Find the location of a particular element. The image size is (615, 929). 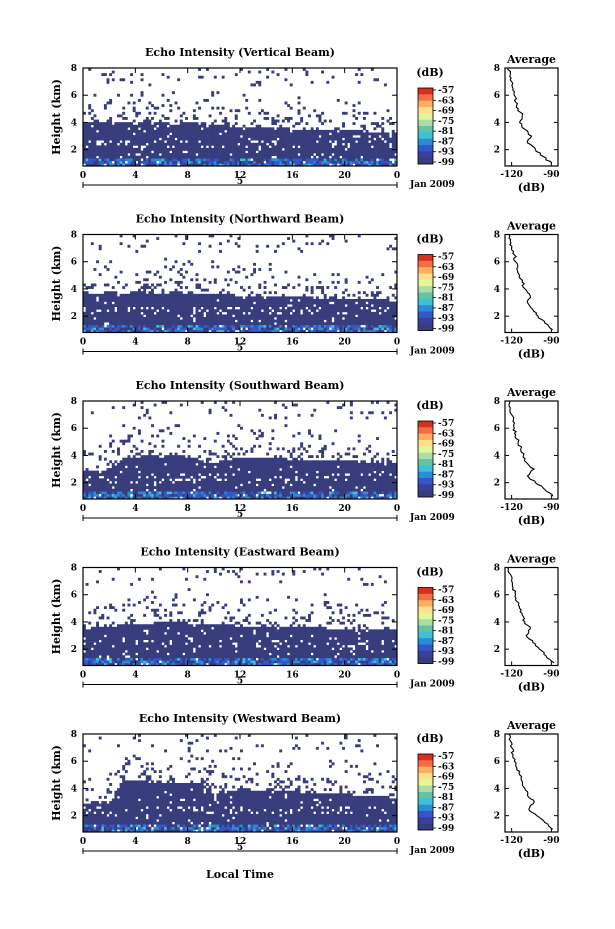

avg-x-tick-label: -120 is located at coordinates (511, 508).